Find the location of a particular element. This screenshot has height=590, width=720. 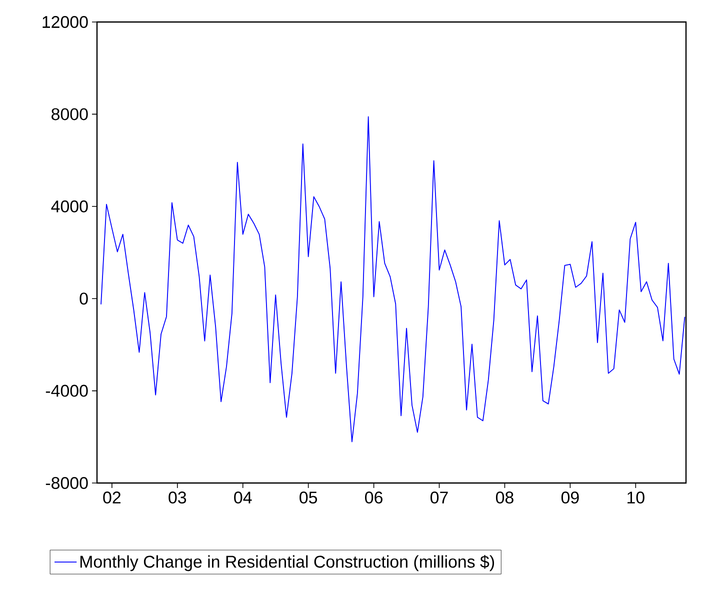

legend-label: Monthly Change in Residential Construction (millions $) is located at coordinates (287, 563).